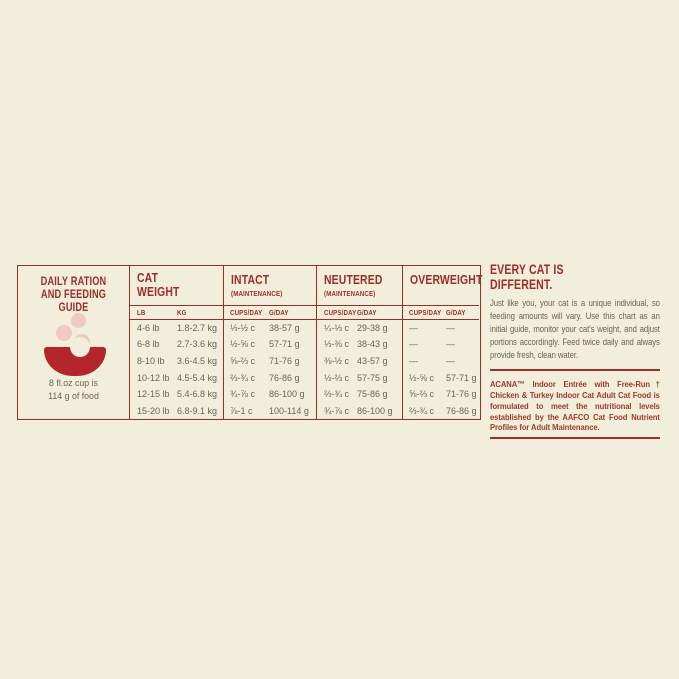 Image resolution: width=679 pixels, height=679 pixels. What do you see at coordinates (141, 312) in the screenshot?
I see `subheader-label: LB` at bounding box center [141, 312].